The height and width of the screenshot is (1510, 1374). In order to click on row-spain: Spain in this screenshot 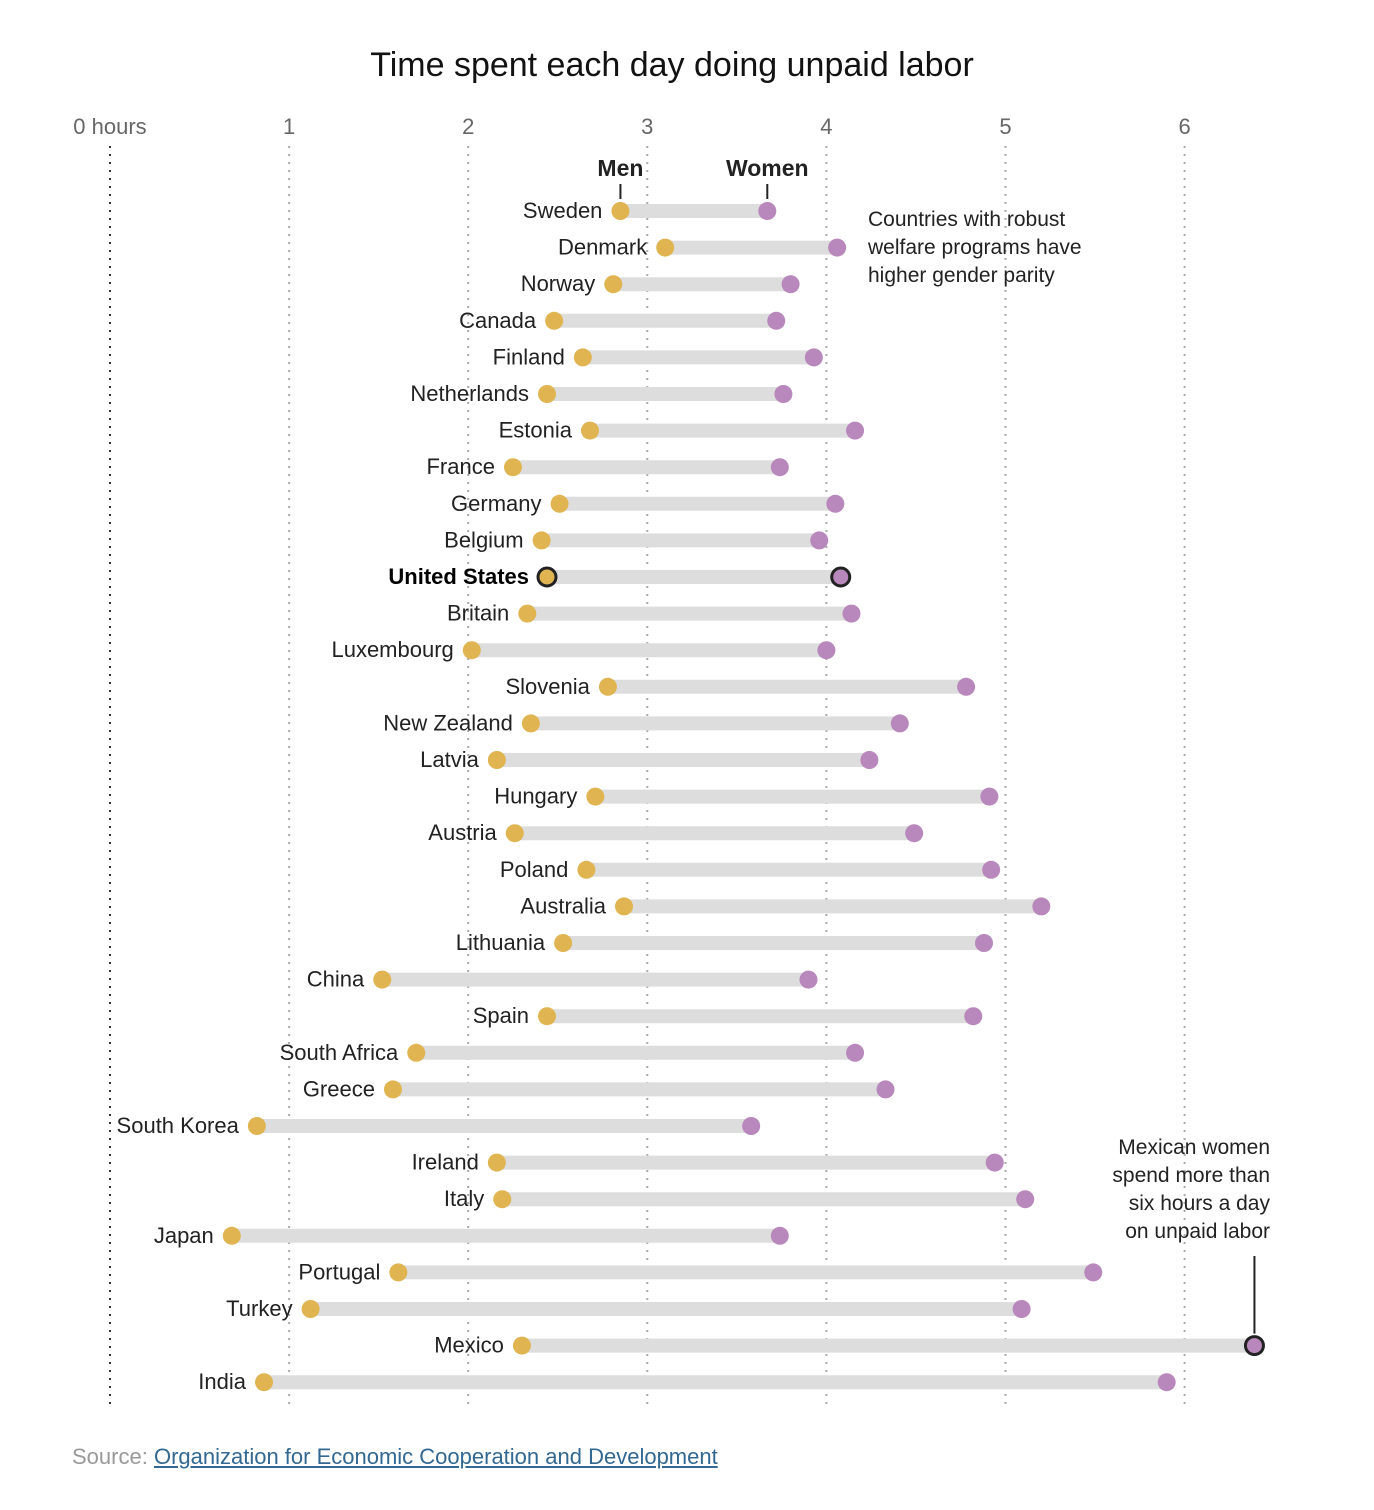, I will do `click(728, 1015)`.